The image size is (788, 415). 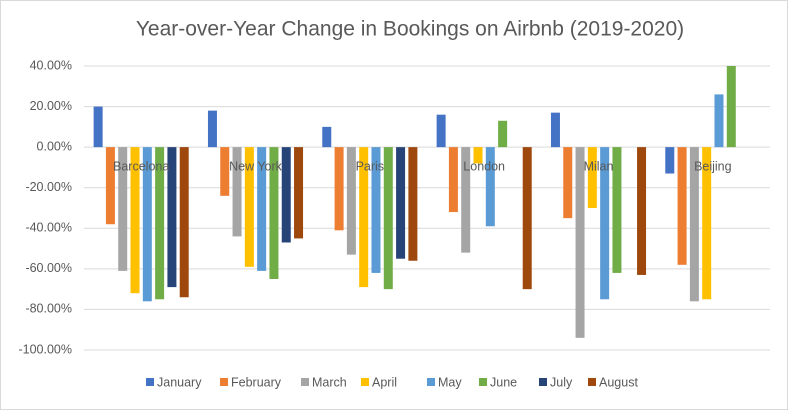 What do you see at coordinates (484, 166) in the screenshot?
I see `x-tick-label: London` at bounding box center [484, 166].